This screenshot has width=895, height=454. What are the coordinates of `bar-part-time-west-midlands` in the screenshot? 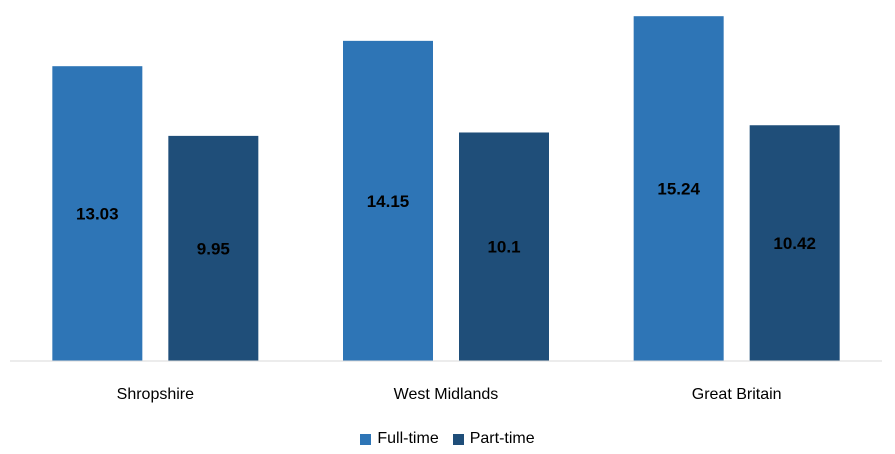 It's located at (504, 246).